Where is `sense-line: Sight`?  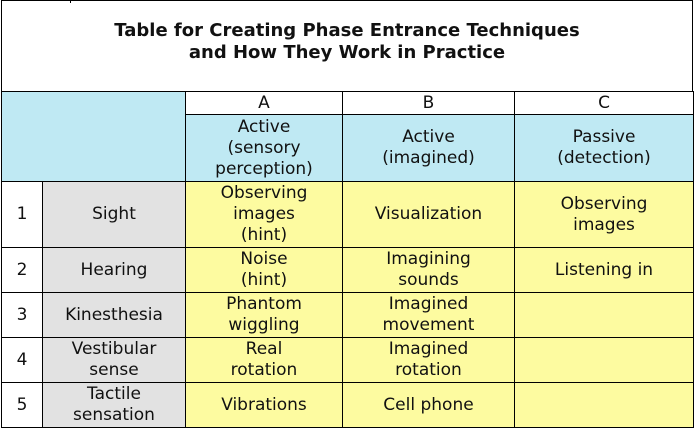
sense-line: Sight is located at coordinates (114, 214).